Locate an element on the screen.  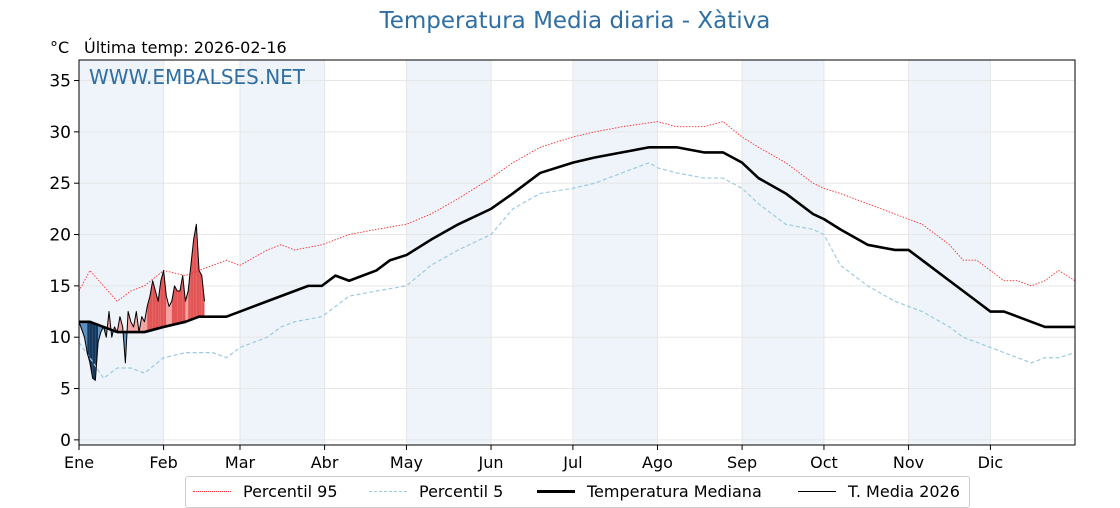
x-tick-label-ene: Ene is located at coordinates (79, 462).